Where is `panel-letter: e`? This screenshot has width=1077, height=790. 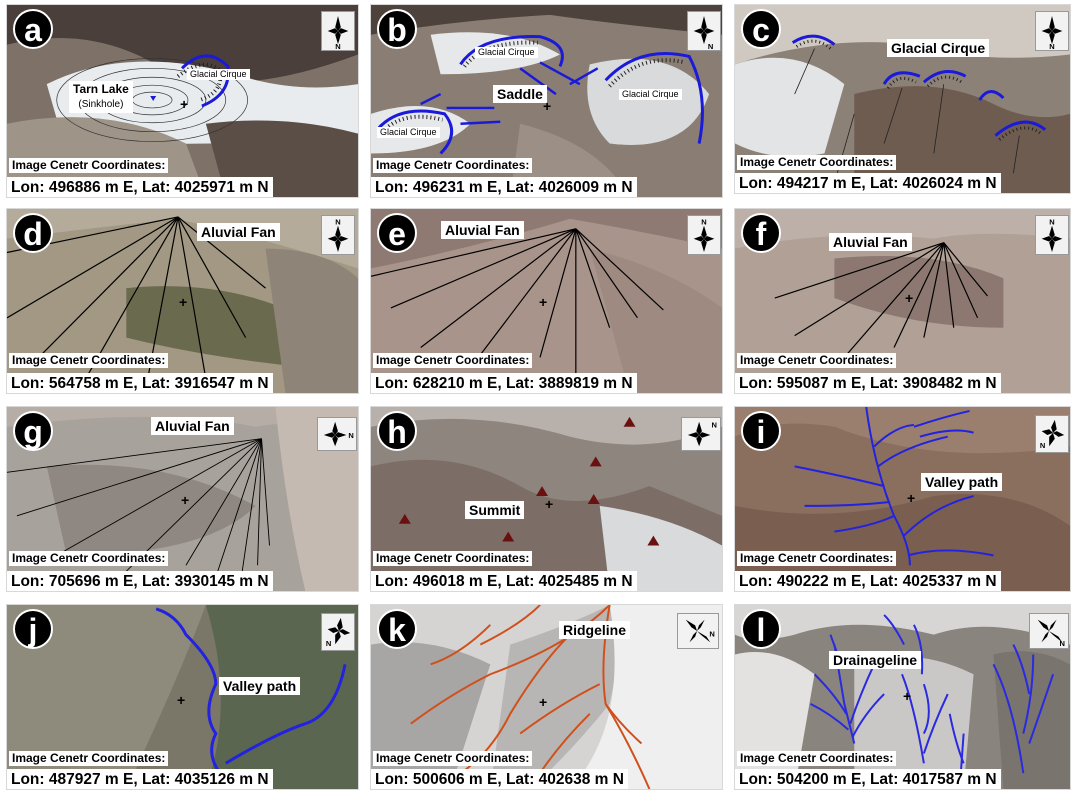
panel-letter: e is located at coordinates (397, 233).